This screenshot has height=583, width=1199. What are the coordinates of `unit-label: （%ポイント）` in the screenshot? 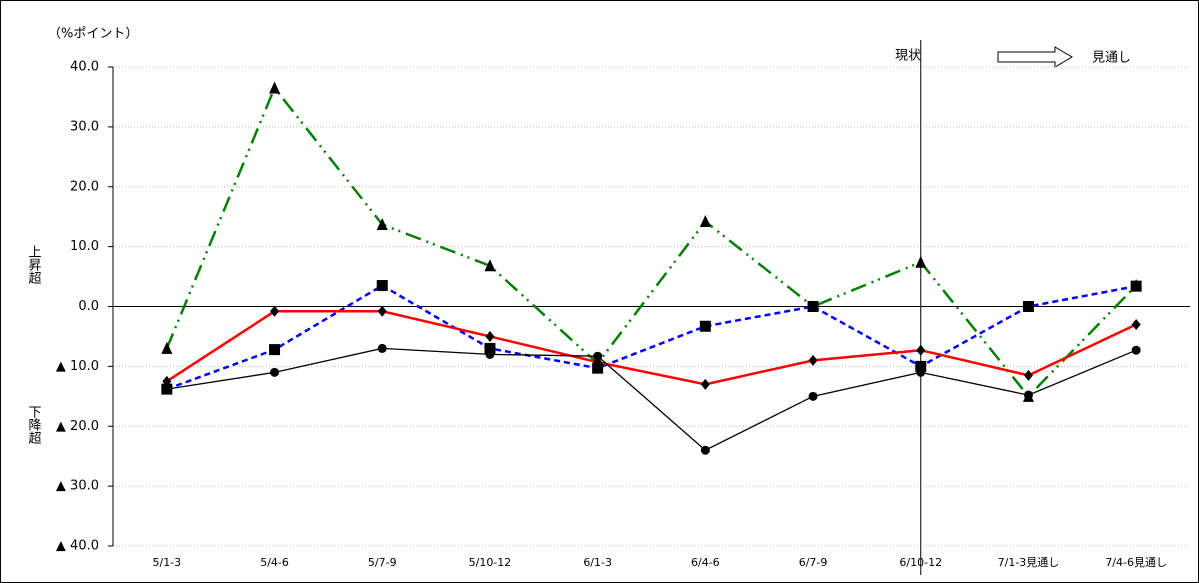 It's located at (93, 34).